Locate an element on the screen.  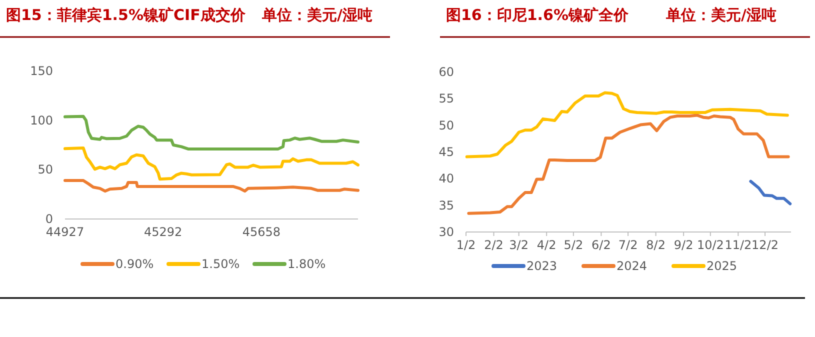
y-tick-label: 60 is located at coordinates (446, 72).